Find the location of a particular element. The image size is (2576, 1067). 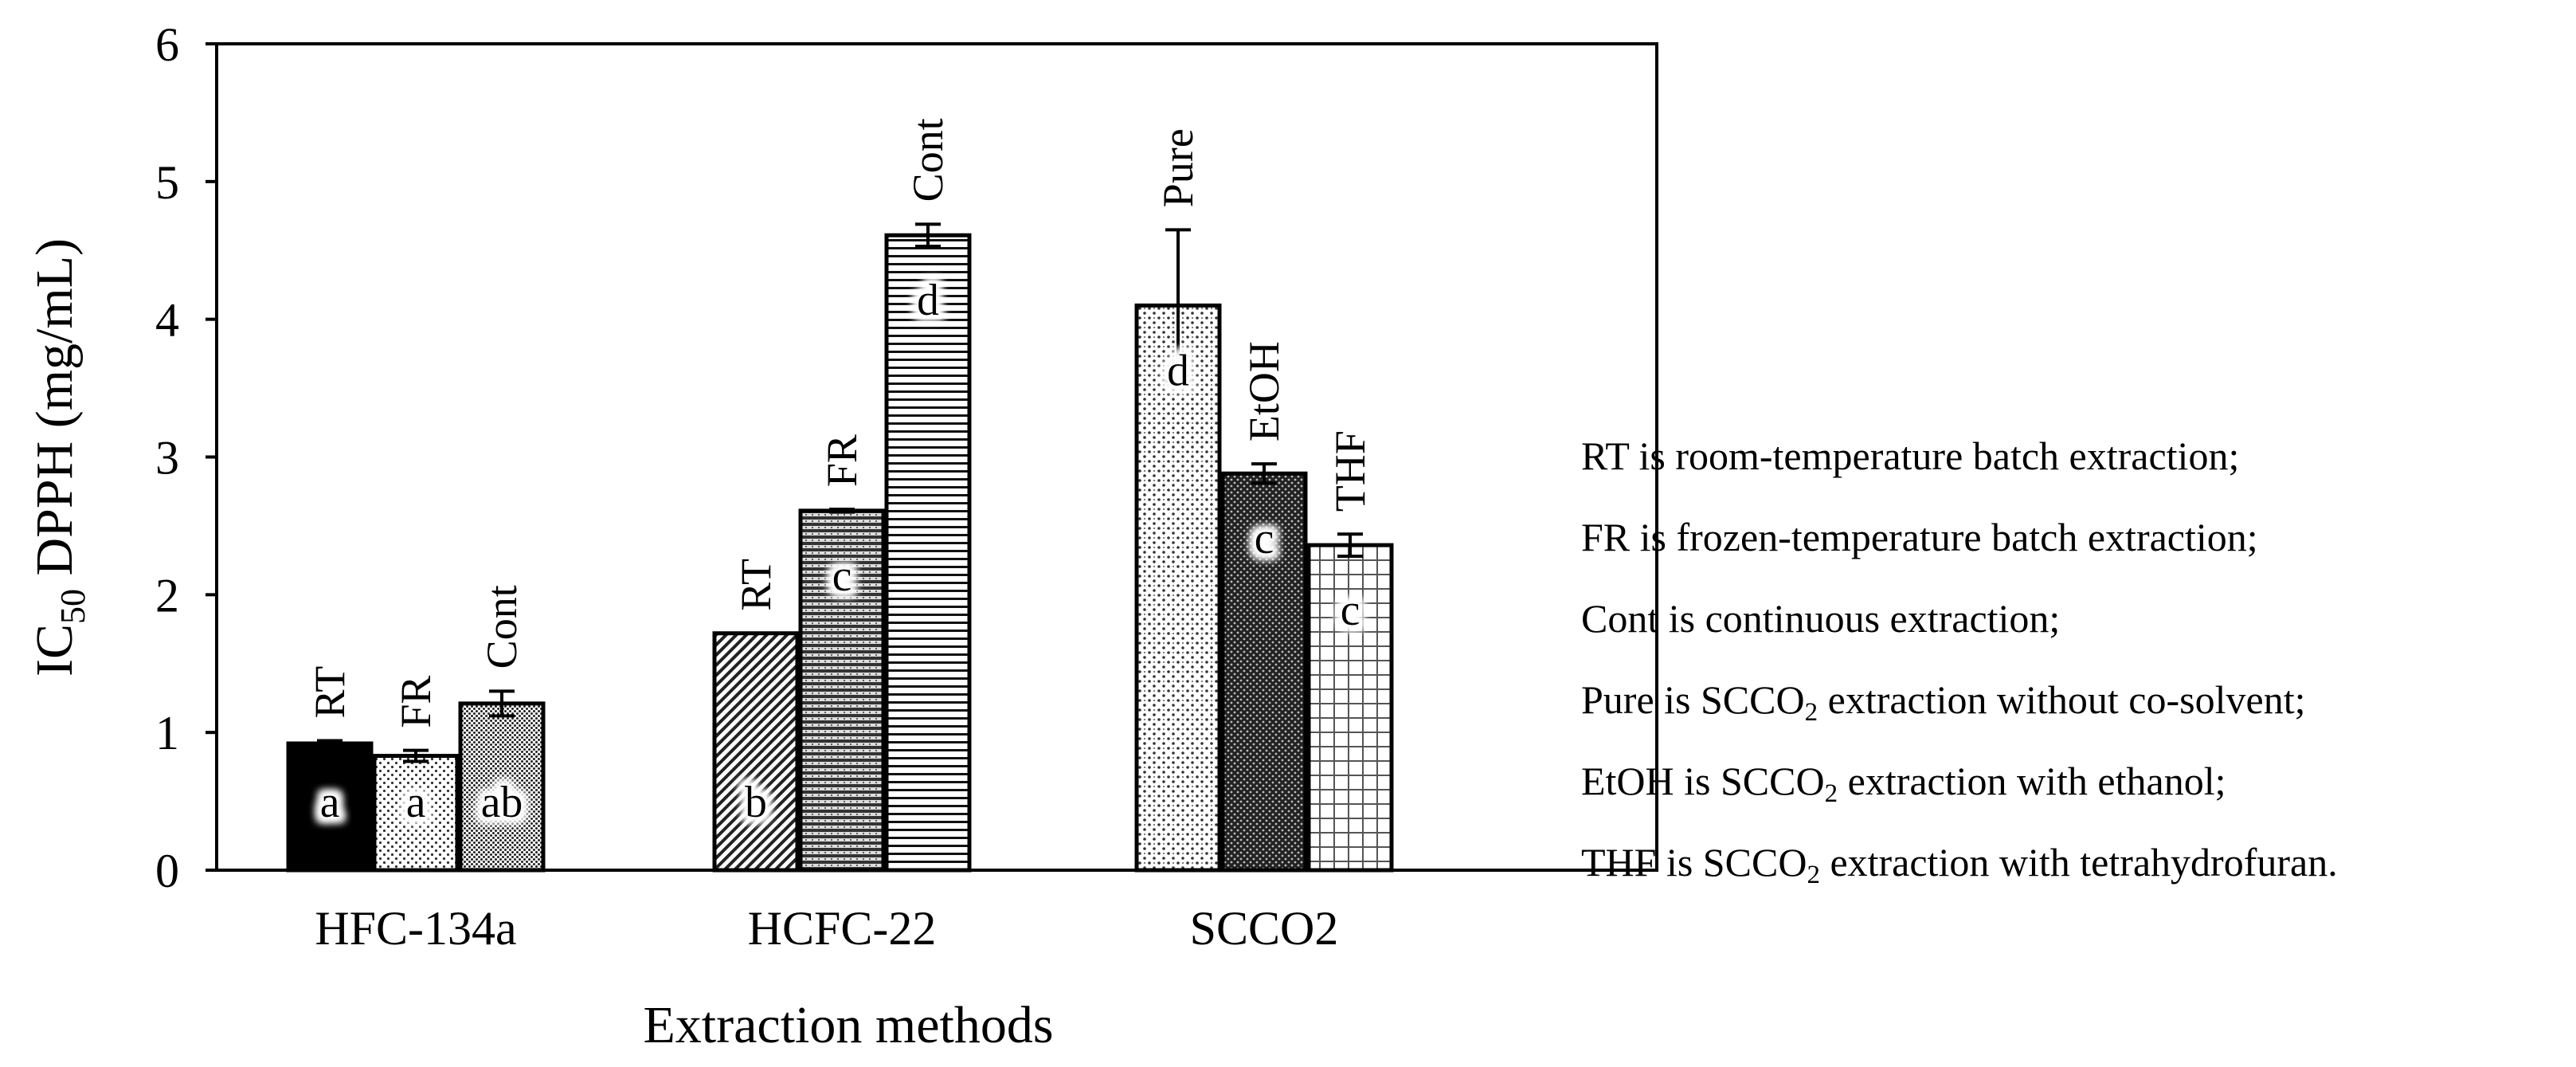

bar-group: RT b FR c Cont d HCFC-22 is located at coordinates (842, 536).